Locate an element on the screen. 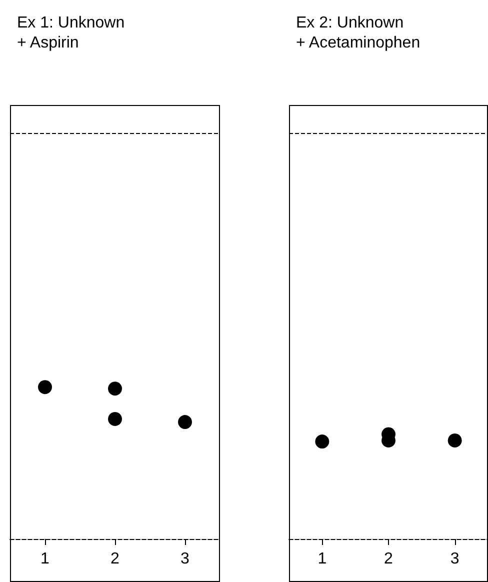 This screenshot has height=582, width=488. chart-title: Ex 2: Unknown + Acetaminophen is located at coordinates (358, 33).